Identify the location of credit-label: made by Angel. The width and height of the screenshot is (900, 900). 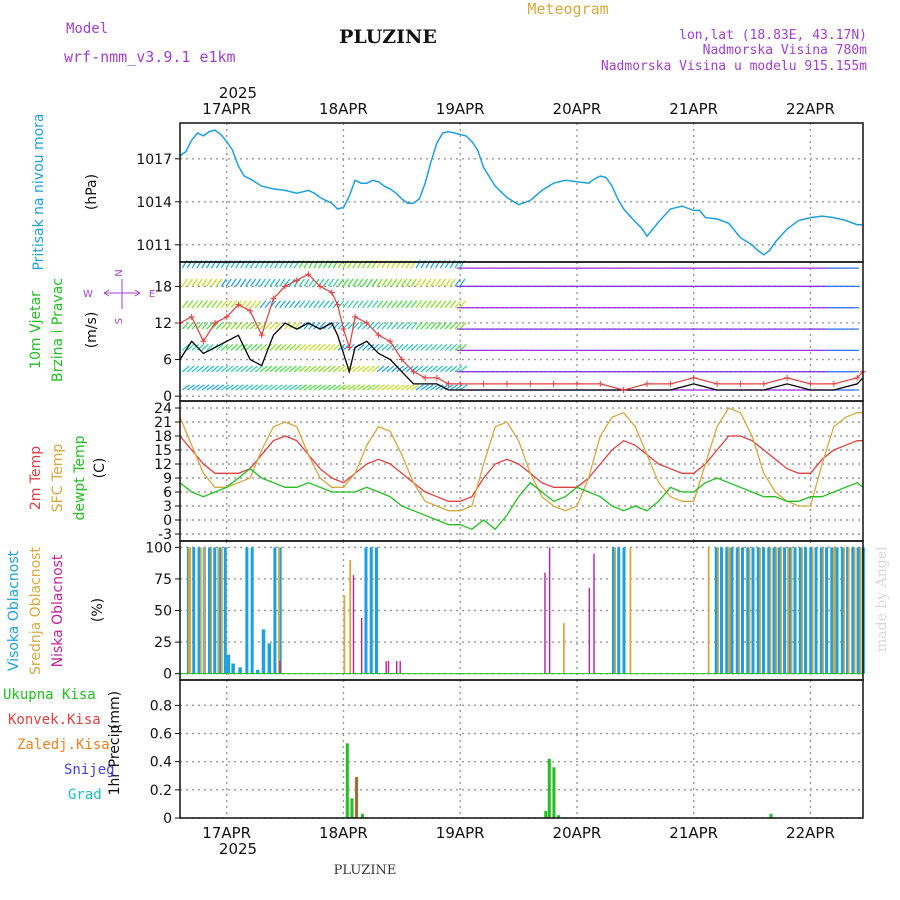
(882, 599).